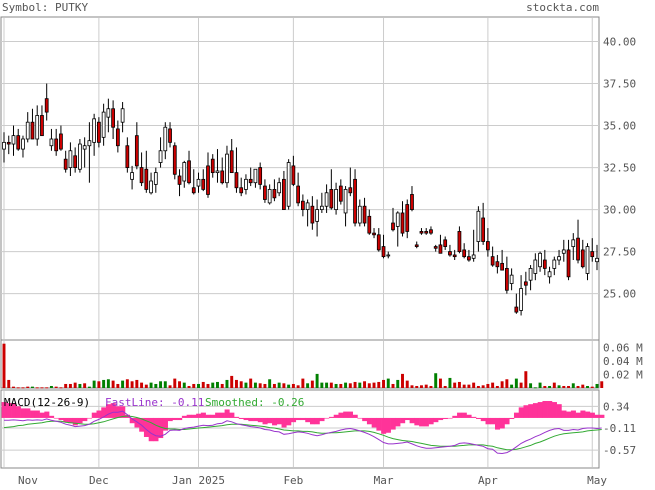 Image resolution: width=655 pixels, height=490 pixels. I want to click on month-tick-label: Feb, so click(293, 480).